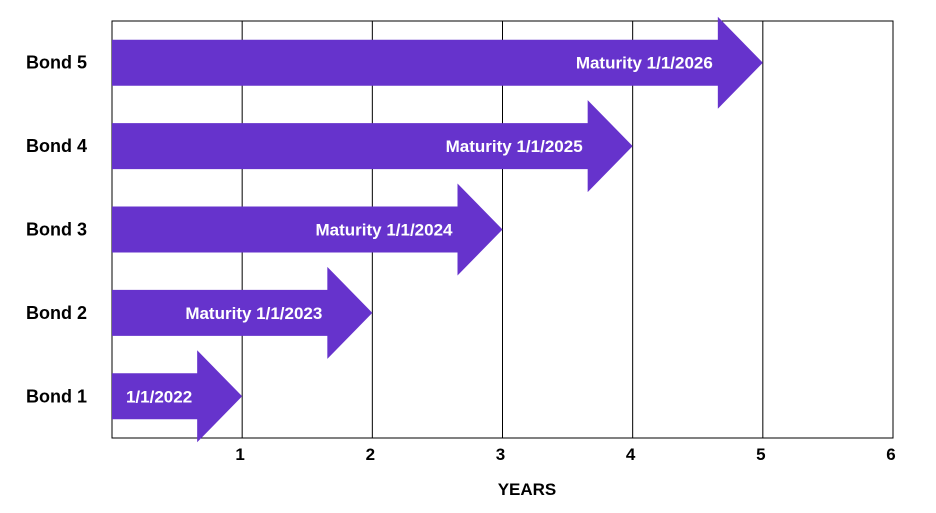 The width and height of the screenshot is (936, 513). I want to click on x-tick-label: 3, so click(500, 454).